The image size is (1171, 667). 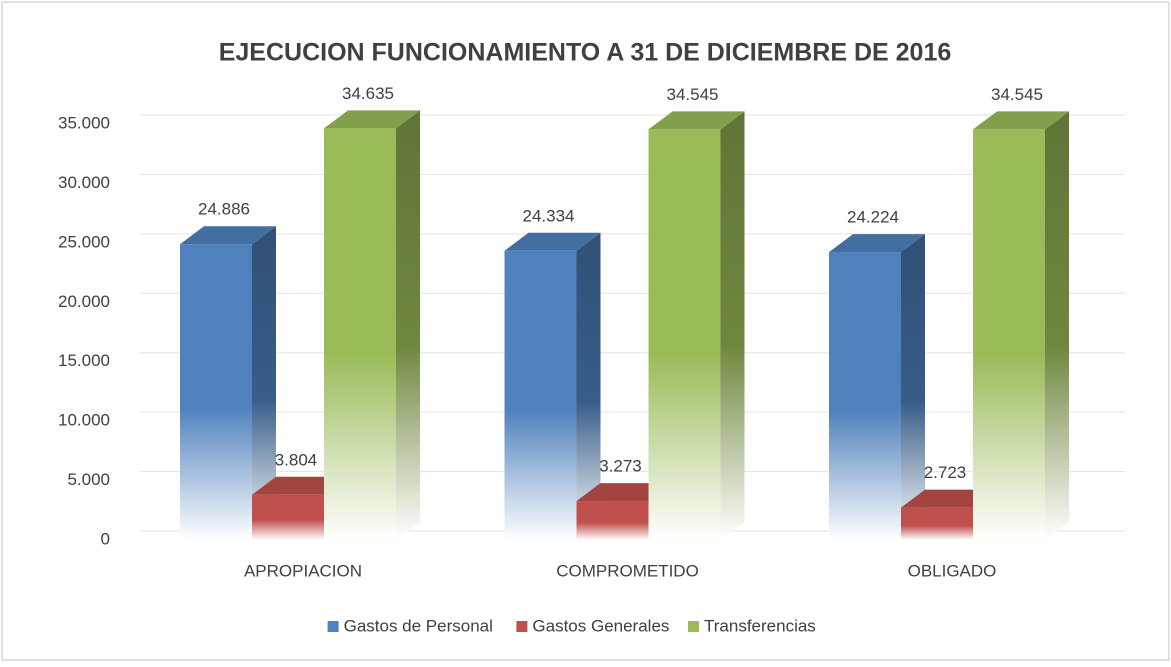 I want to click on legend-label: Transferencias, so click(x=760, y=625).